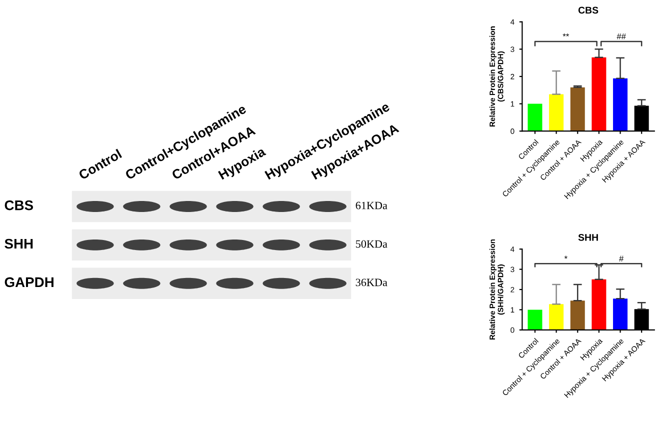  What do you see at coordinates (588, 237) in the screenshot?
I see `chart-title: SHH` at bounding box center [588, 237].